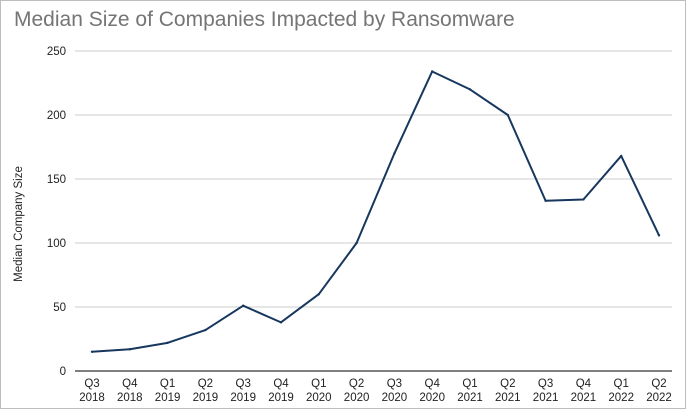 This screenshot has width=686, height=409. Describe the element at coordinates (56, 212) in the screenshot. I see `y-axis-ticks: 0 50 100 150 200 250` at that location.